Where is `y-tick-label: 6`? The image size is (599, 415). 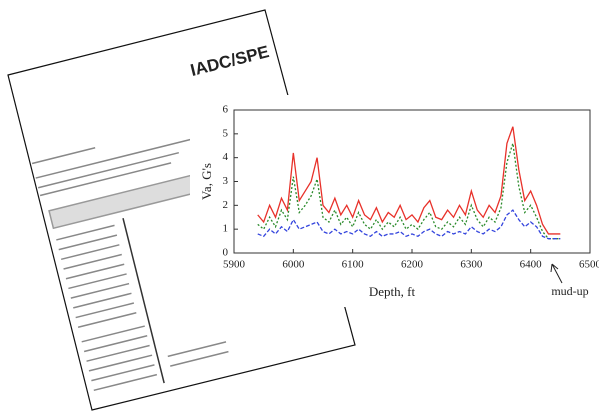 y-tick-label: 6 is located at coordinates (226, 110).